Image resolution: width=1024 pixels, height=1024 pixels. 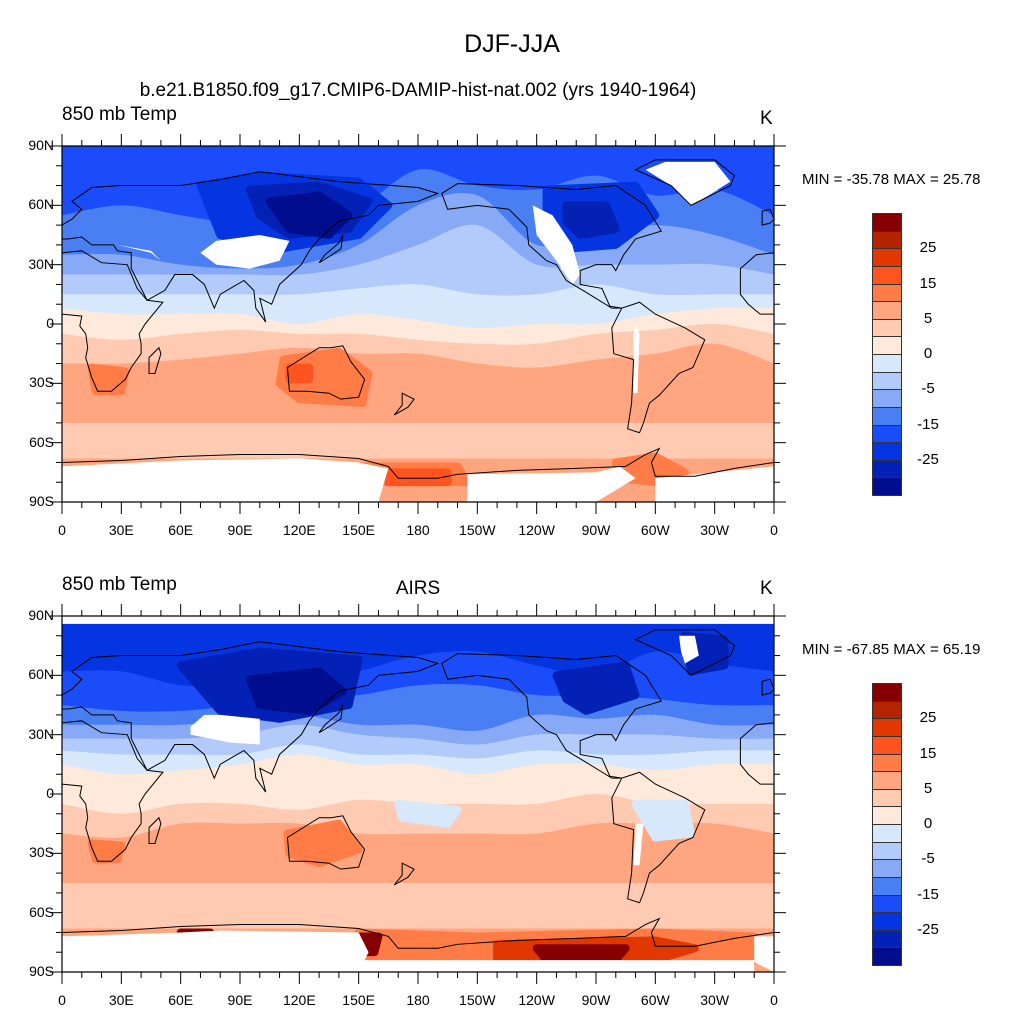 I want to click on panel2-units: K, so click(x=766, y=588).